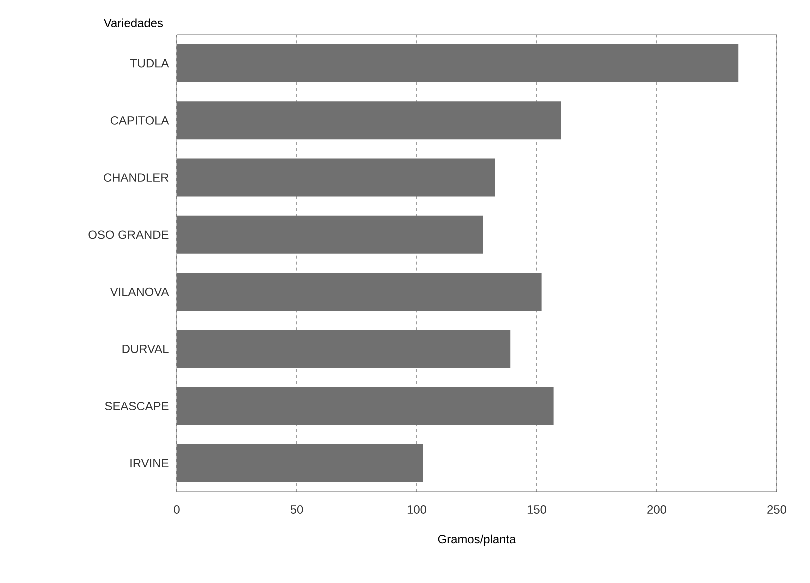 Image resolution: width=810 pixels, height=583 pixels. What do you see at coordinates (537, 510) in the screenshot?
I see `x-tick-label: 150` at bounding box center [537, 510].